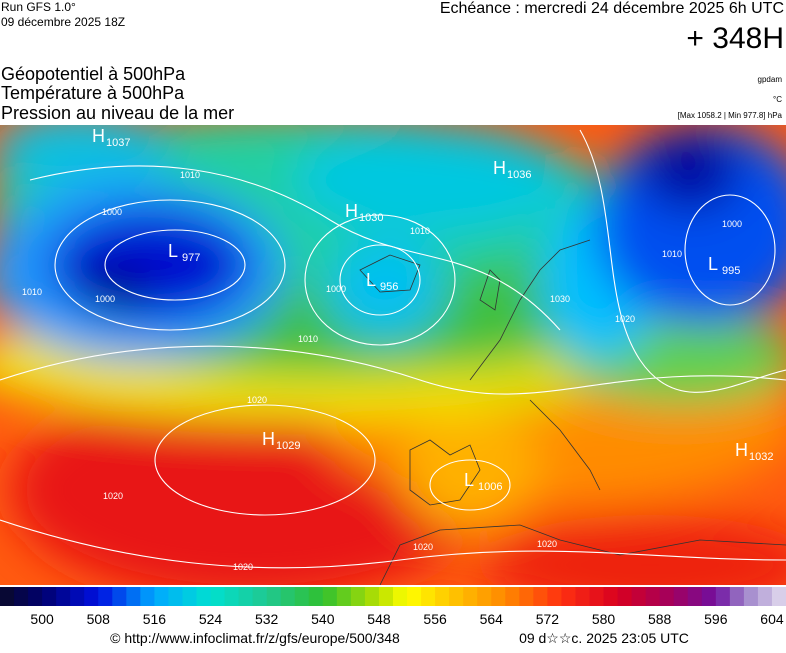  What do you see at coordinates (63, 22) in the screenshot?
I see `run-date: 09 décembre 2025 18Z` at bounding box center [63, 22].